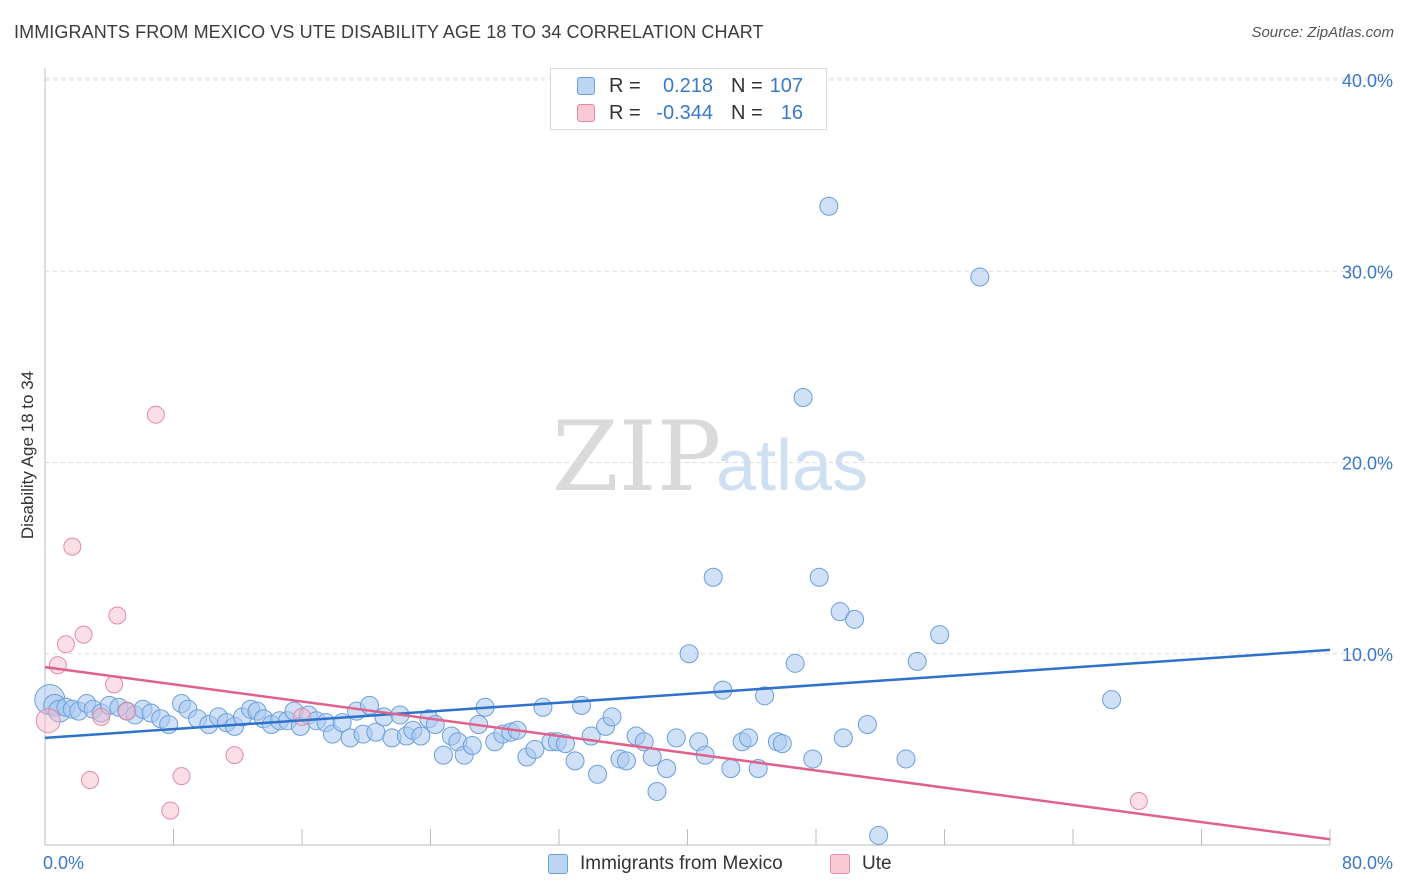 The height and width of the screenshot is (892, 1406). I want to click on legend-r-value: 0.218, so click(687, 86).